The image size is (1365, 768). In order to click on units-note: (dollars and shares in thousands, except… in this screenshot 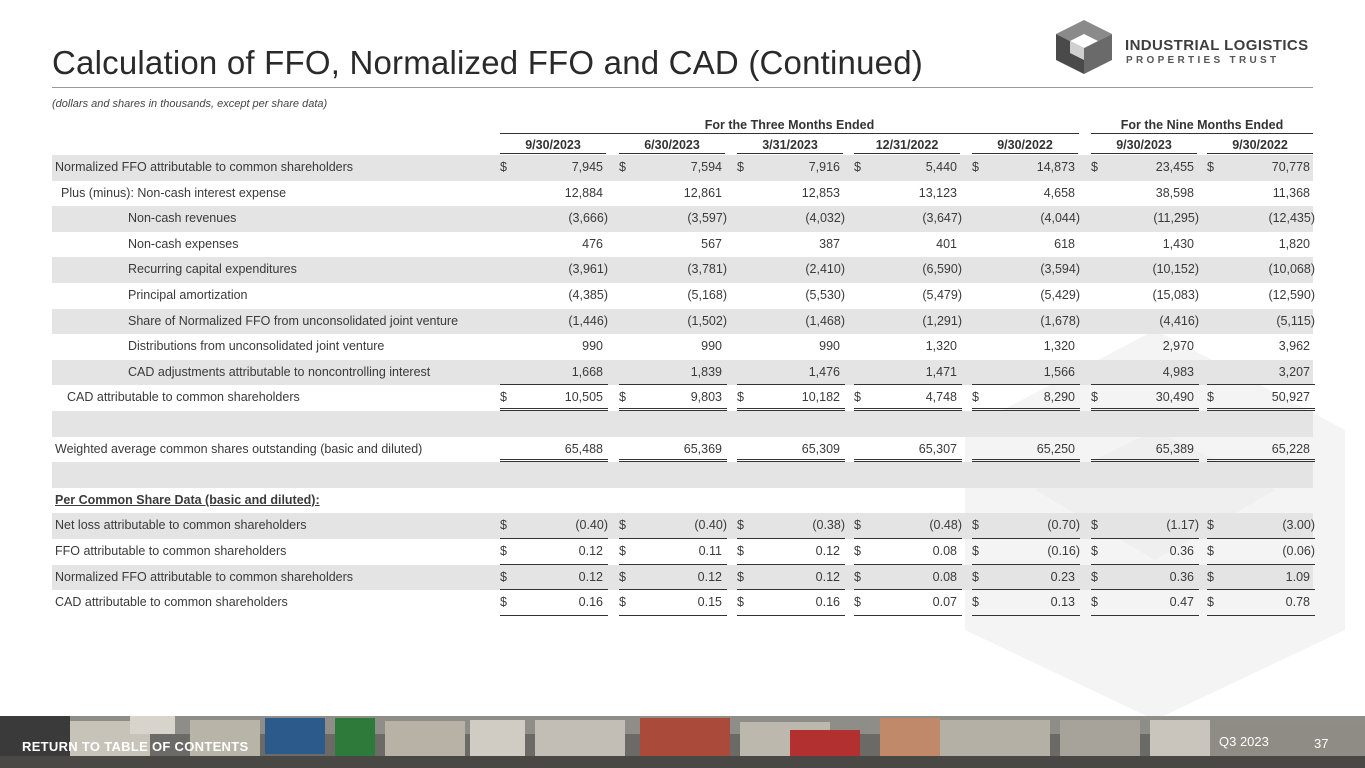, I will do `click(190, 104)`.